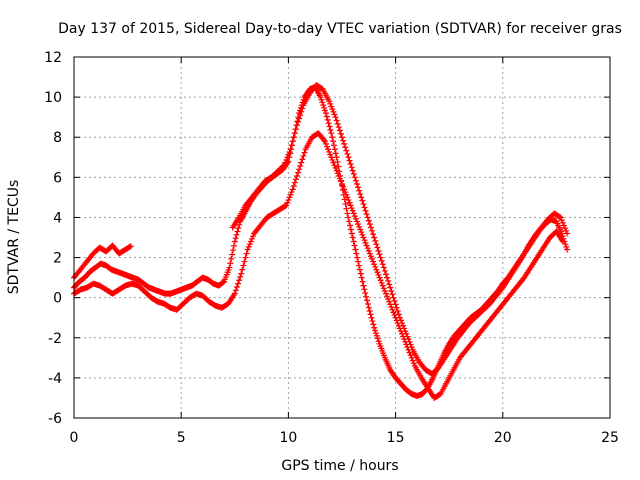 The height and width of the screenshot is (480, 640). I want to click on y-tick-label: -4, so click(55, 379).